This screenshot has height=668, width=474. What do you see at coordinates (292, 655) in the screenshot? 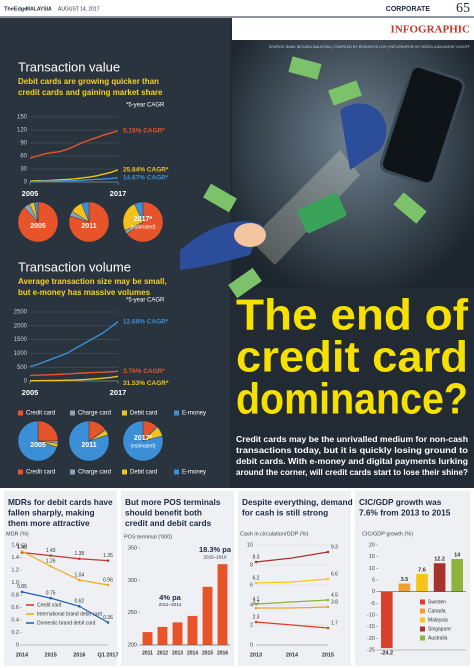
I see `x-tick-label: 2014` at bounding box center [292, 655].